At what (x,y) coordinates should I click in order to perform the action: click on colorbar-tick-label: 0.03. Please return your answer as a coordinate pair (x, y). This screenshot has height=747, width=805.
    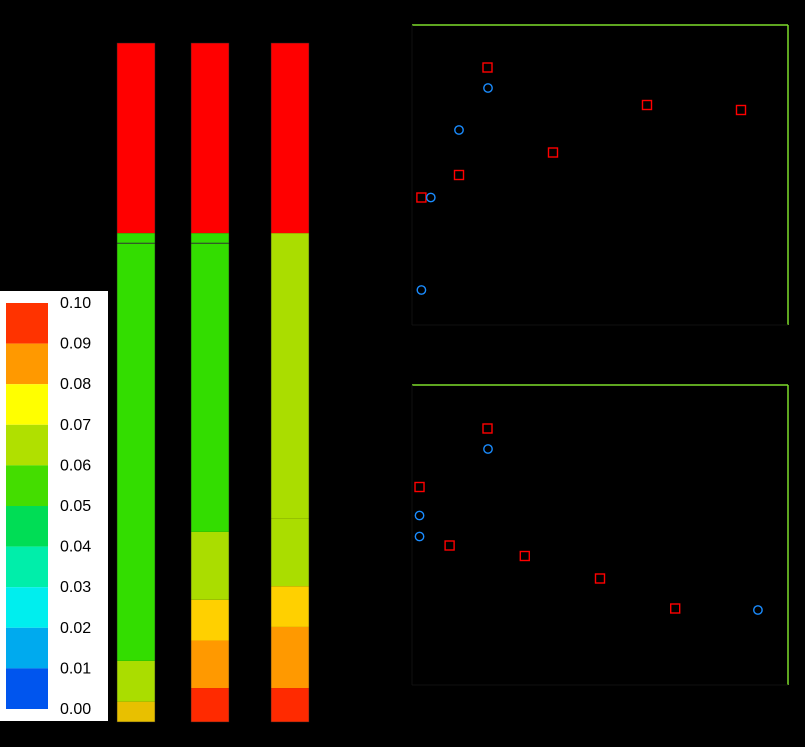
    Looking at the image, I should click on (75, 587).